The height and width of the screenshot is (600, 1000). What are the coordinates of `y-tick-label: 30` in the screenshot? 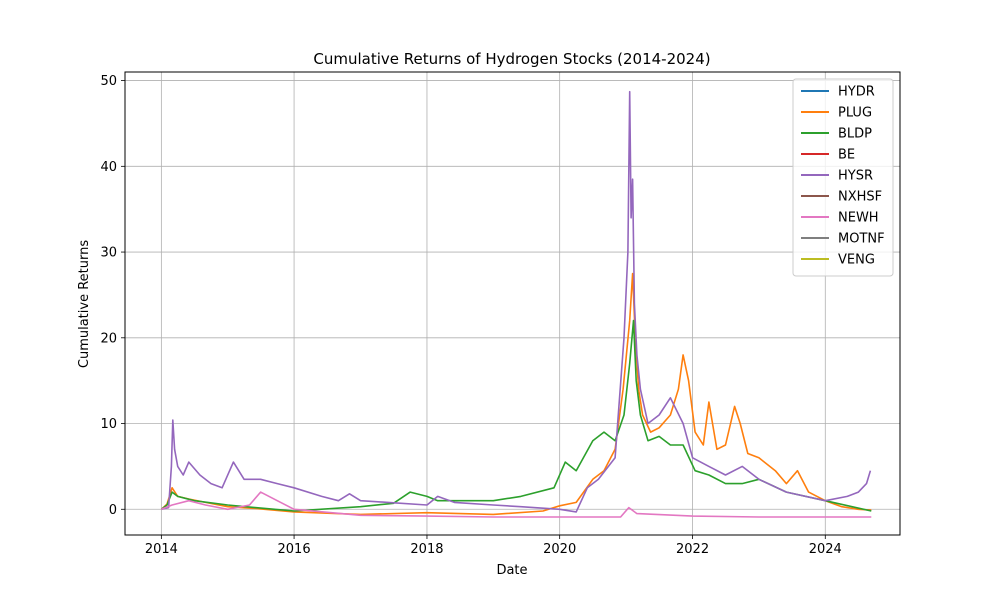 It's located at (108, 253).